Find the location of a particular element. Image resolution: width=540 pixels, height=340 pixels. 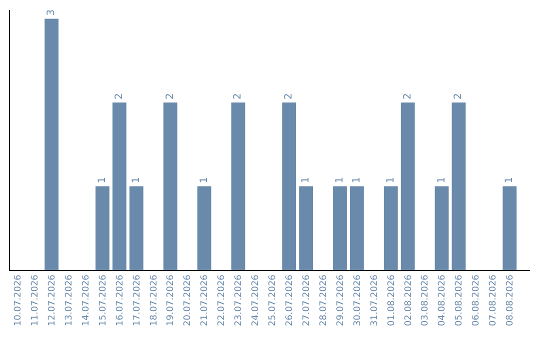

x-tick-label: 22.07.2026 is located at coordinates (222, 300).